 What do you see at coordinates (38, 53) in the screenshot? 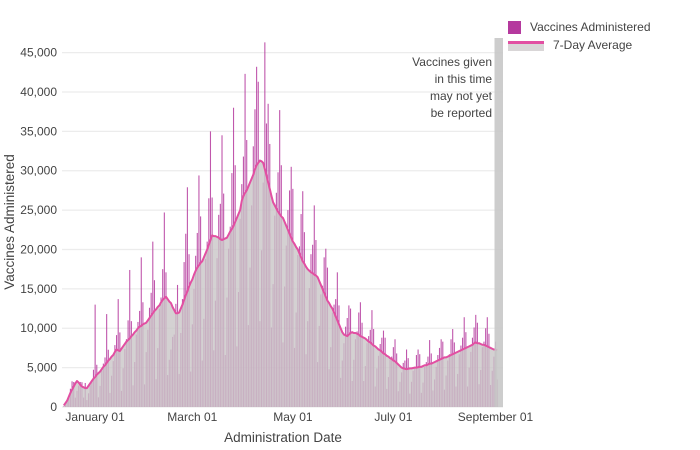
I see `y-tick-label: 45,000` at bounding box center [38, 53].